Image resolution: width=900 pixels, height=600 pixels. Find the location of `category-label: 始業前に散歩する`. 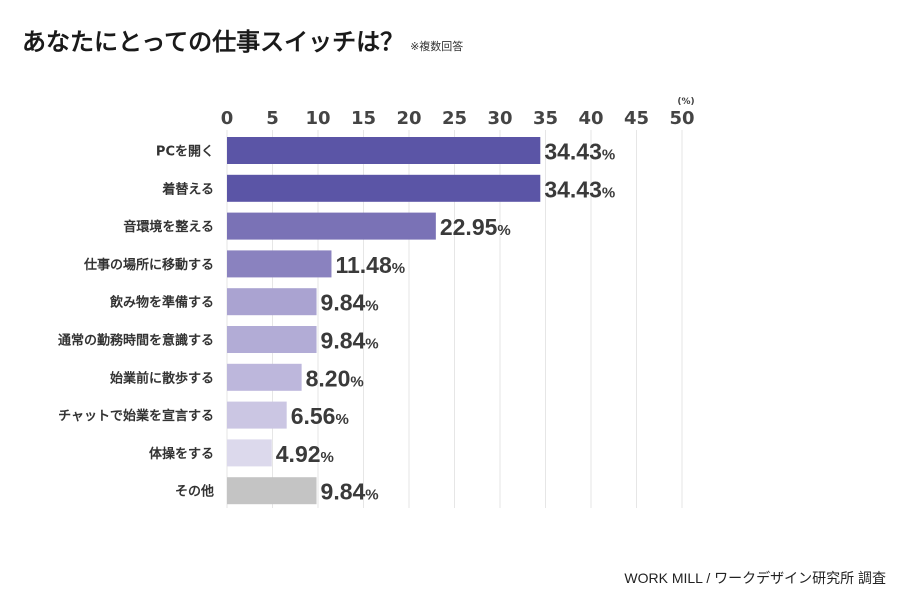

category-label: 始業前に散歩する is located at coordinates (162, 378).